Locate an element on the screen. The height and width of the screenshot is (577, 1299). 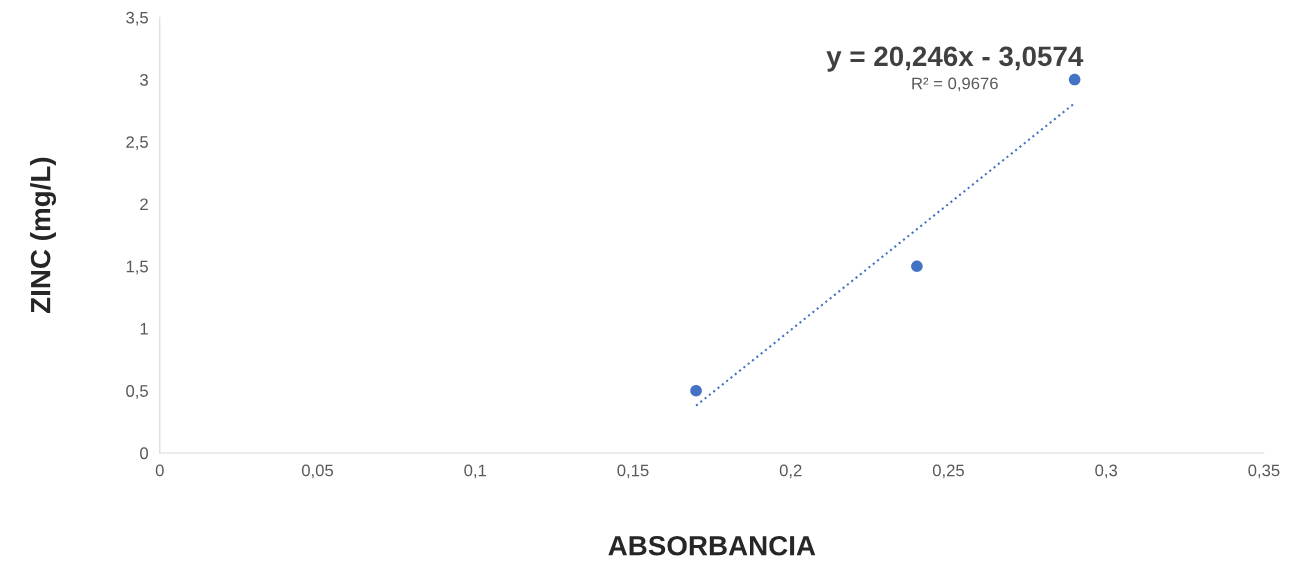
y-tick-label: 2,5 is located at coordinates (137, 143).